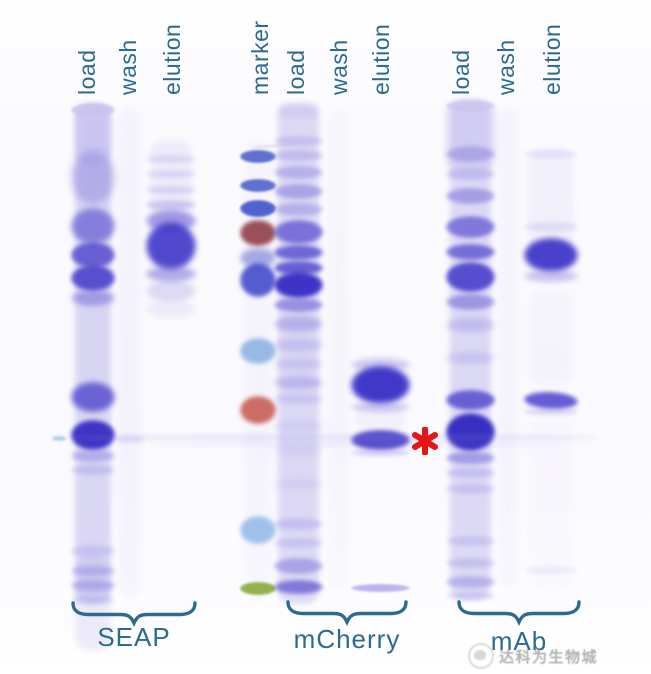 The width and height of the screenshot is (651, 674). I want to click on watermark-text: 达科为生物城, so click(549, 657).